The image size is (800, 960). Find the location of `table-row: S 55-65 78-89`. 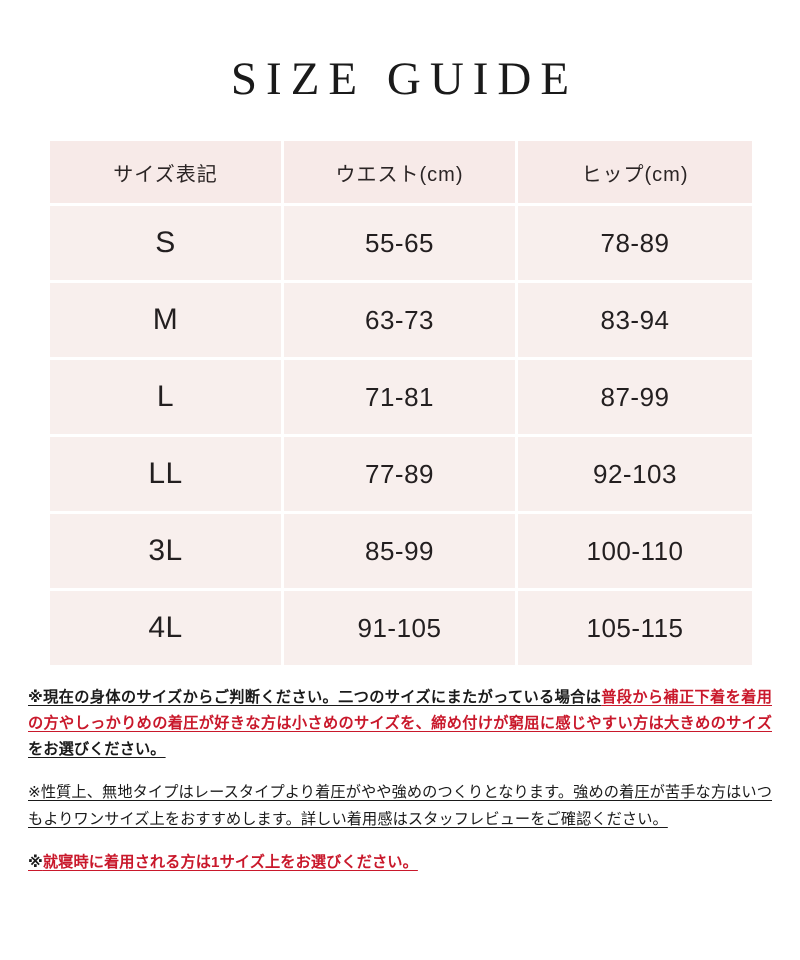

table-row: S 55-65 78-89 is located at coordinates (401, 244).